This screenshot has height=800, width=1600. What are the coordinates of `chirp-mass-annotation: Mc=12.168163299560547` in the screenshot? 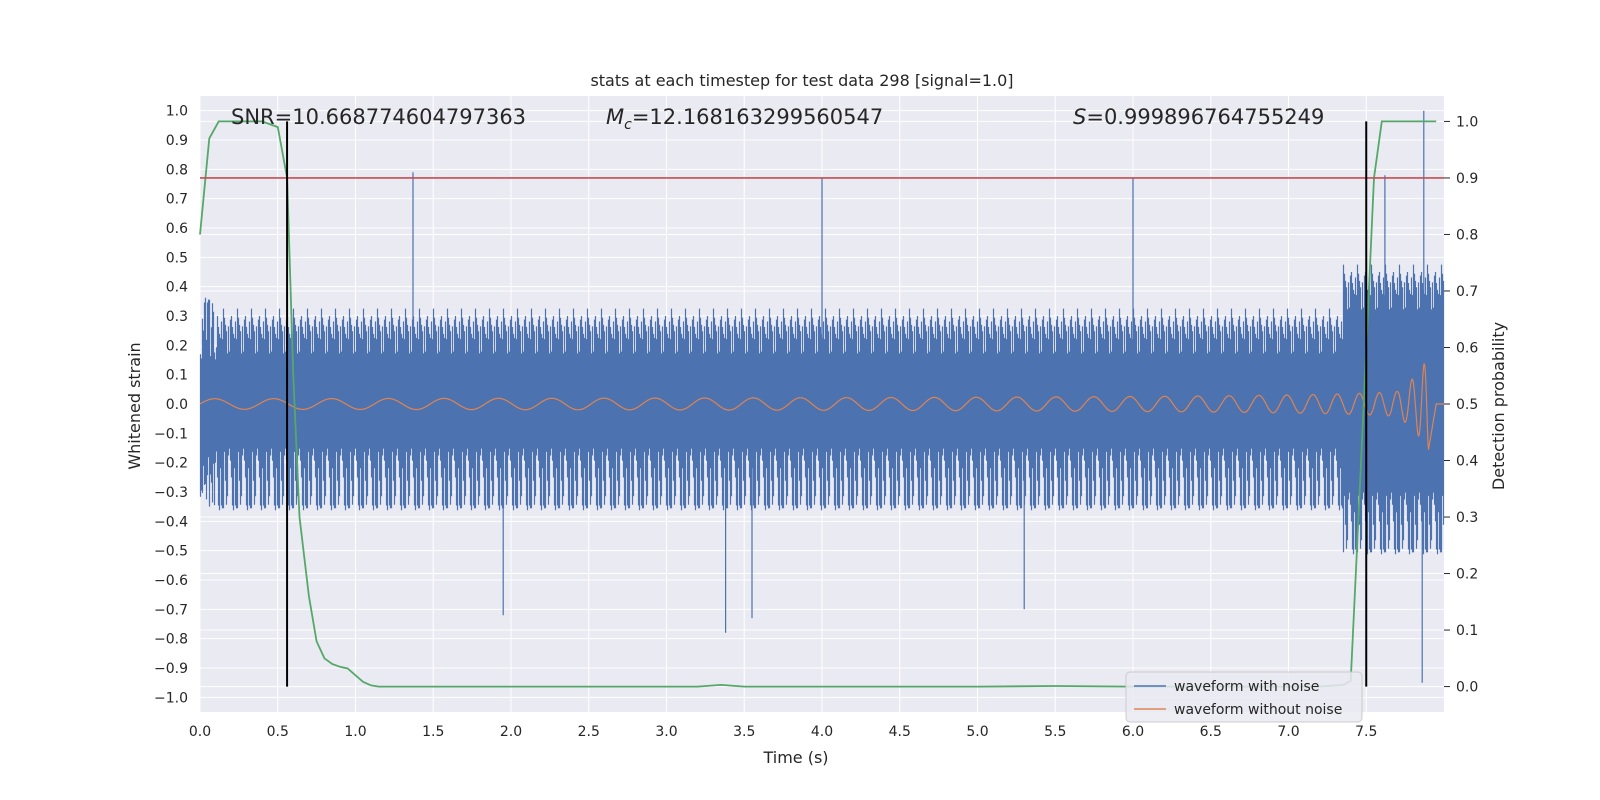 It's located at (744, 119).